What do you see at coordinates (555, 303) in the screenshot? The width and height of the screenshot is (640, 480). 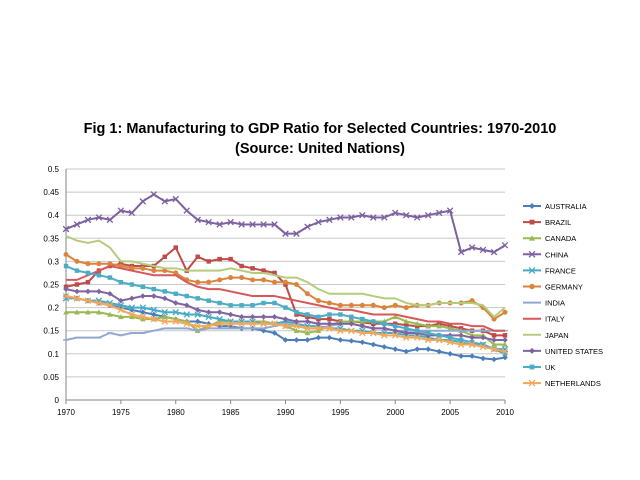 I see `legend-label: INDIA` at bounding box center [555, 303].